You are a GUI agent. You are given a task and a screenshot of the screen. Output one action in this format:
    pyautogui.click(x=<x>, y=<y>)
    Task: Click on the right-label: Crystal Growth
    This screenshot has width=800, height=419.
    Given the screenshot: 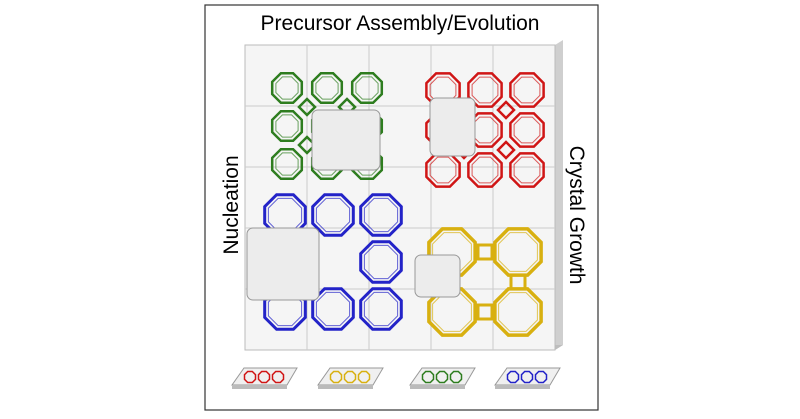 What is the action you would take?
    pyautogui.click(x=576, y=215)
    